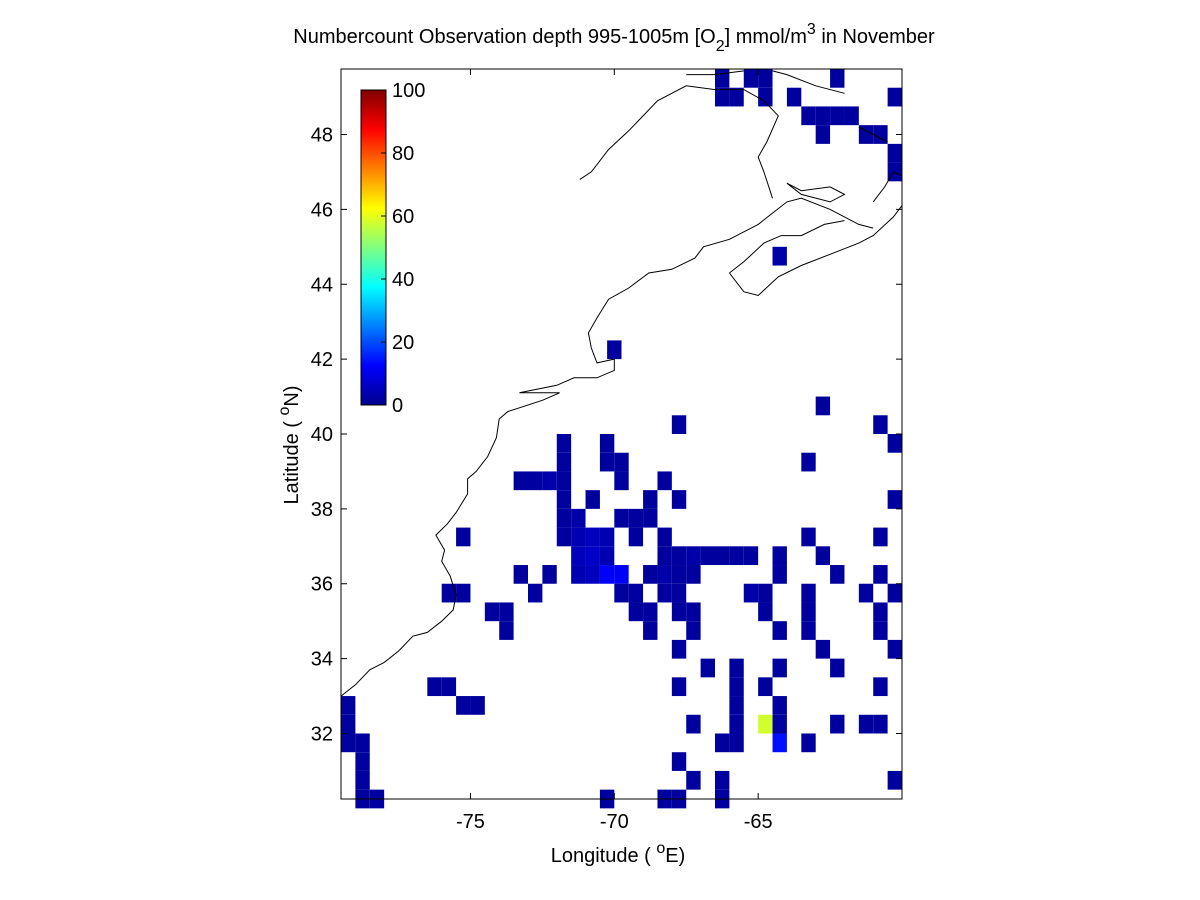  I want to click on ylabel-prefix: Latitude (, so click(292, 460).